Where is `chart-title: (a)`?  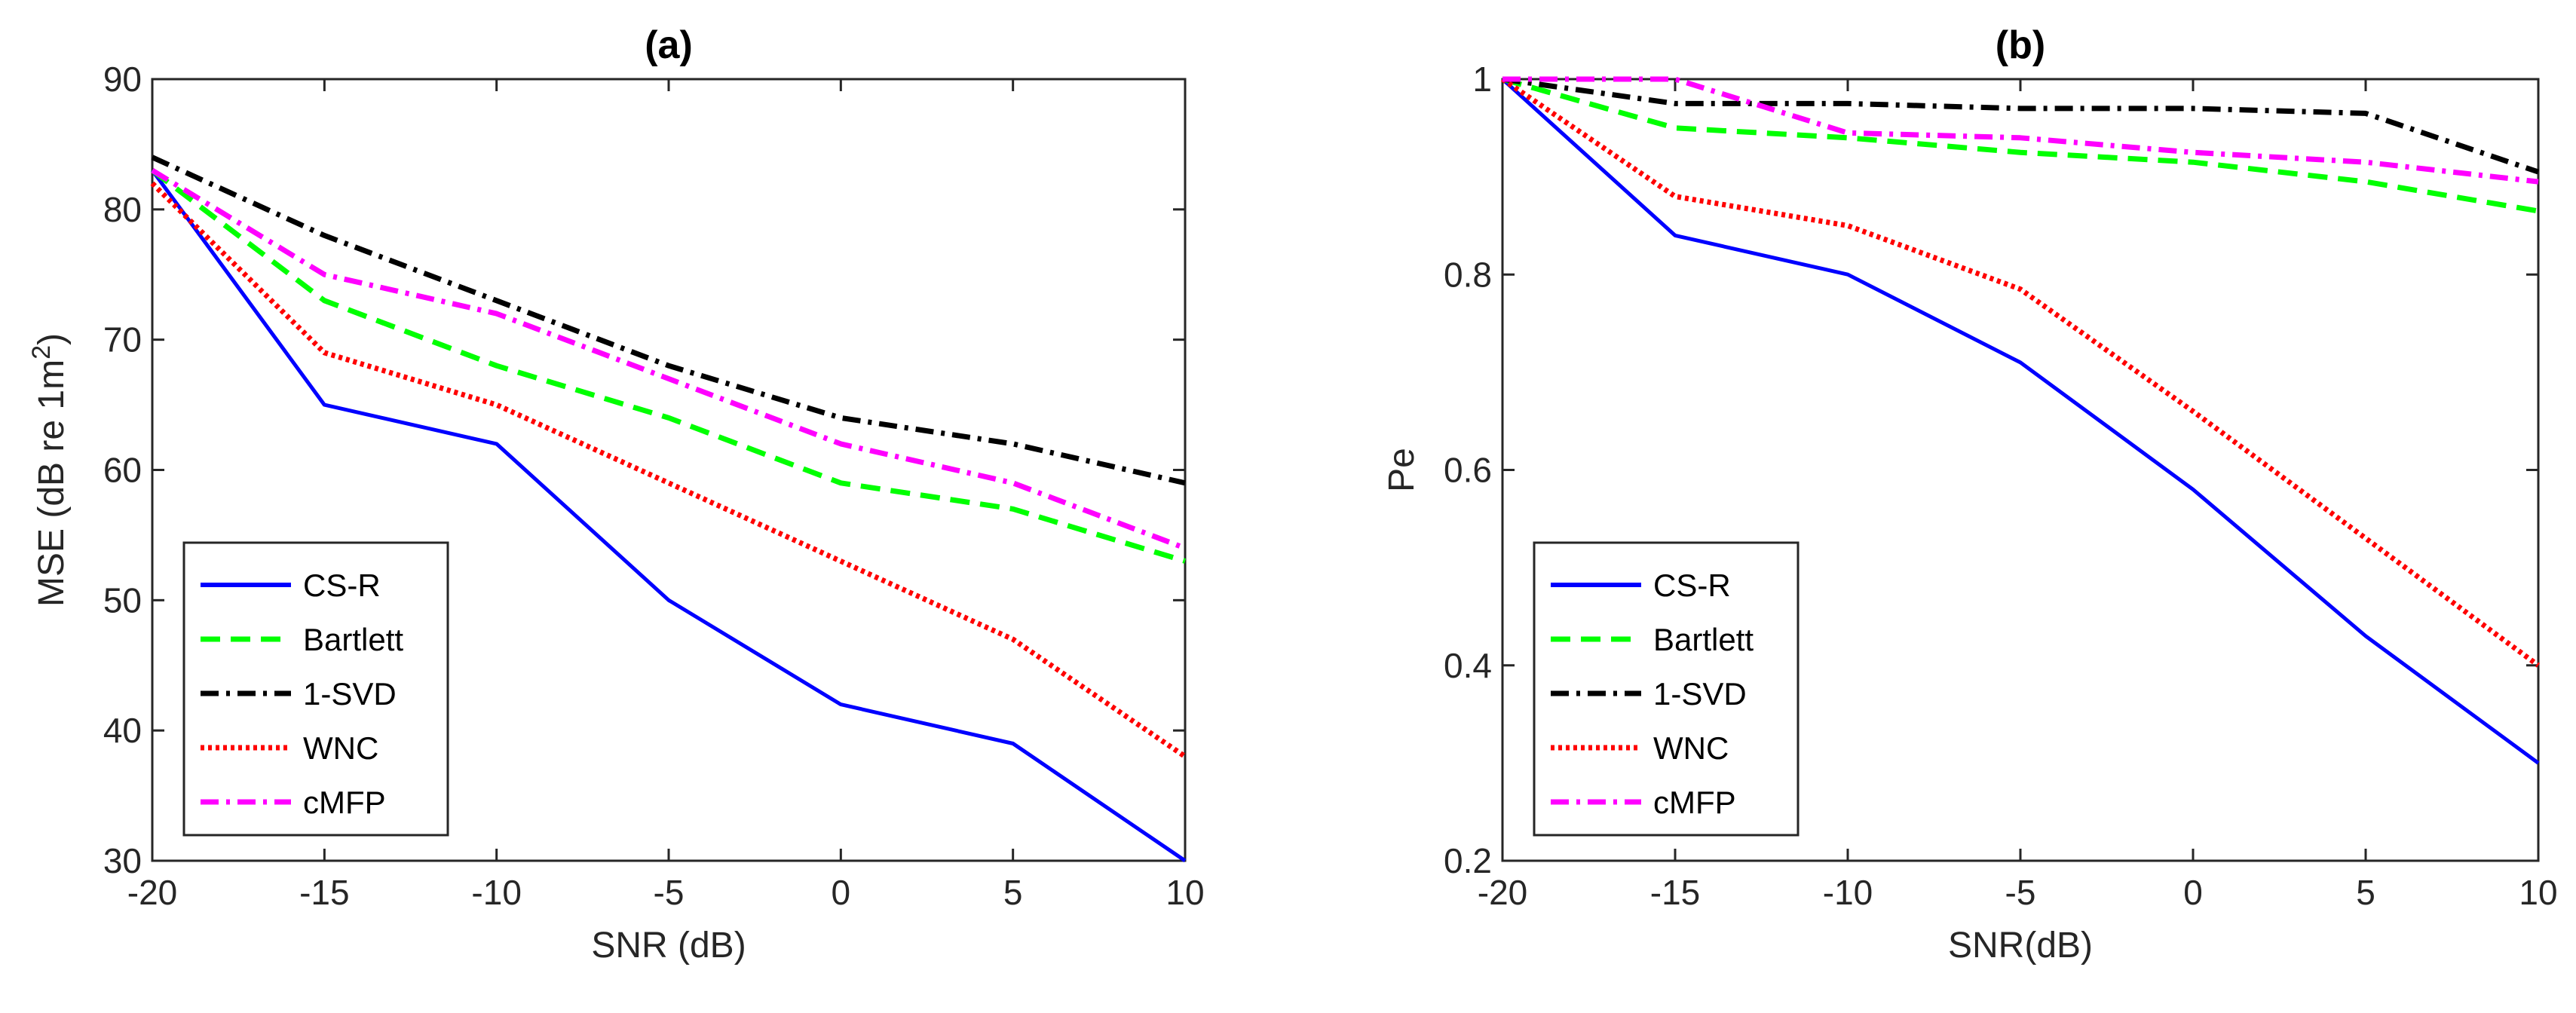
chart-title: (a) is located at coordinates (669, 45).